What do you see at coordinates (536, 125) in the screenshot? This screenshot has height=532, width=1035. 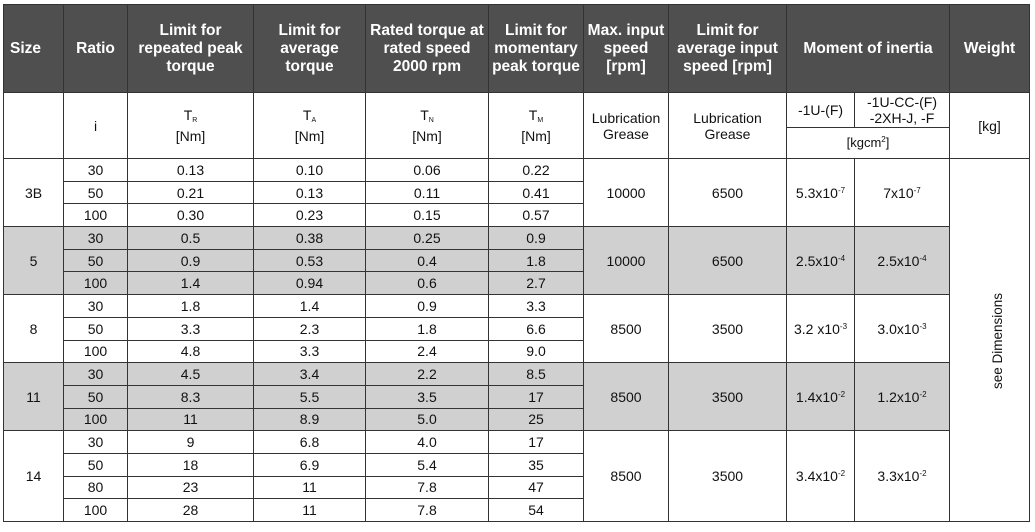 I see `subheader-tm: TM [Nm]` at bounding box center [536, 125].